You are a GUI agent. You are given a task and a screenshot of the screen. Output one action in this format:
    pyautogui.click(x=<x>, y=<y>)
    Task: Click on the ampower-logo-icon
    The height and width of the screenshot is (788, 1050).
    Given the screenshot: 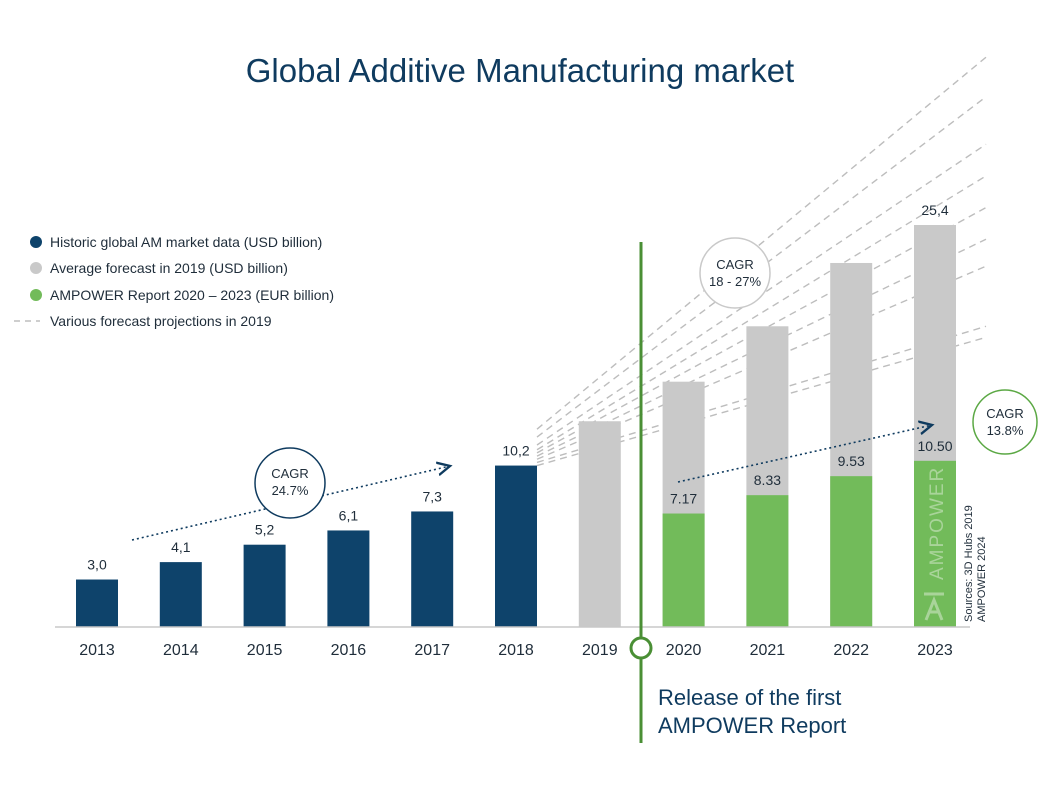 What is the action you would take?
    pyautogui.click(x=934, y=606)
    